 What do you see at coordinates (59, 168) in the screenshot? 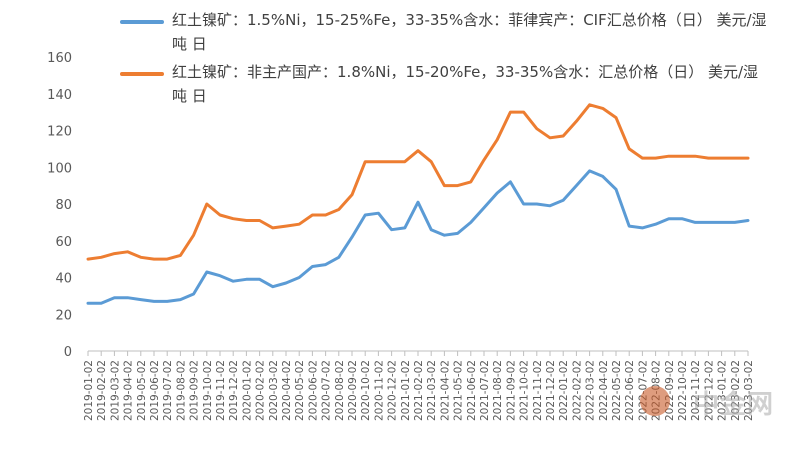
I see `y-tick-label: 100` at bounding box center [59, 168].